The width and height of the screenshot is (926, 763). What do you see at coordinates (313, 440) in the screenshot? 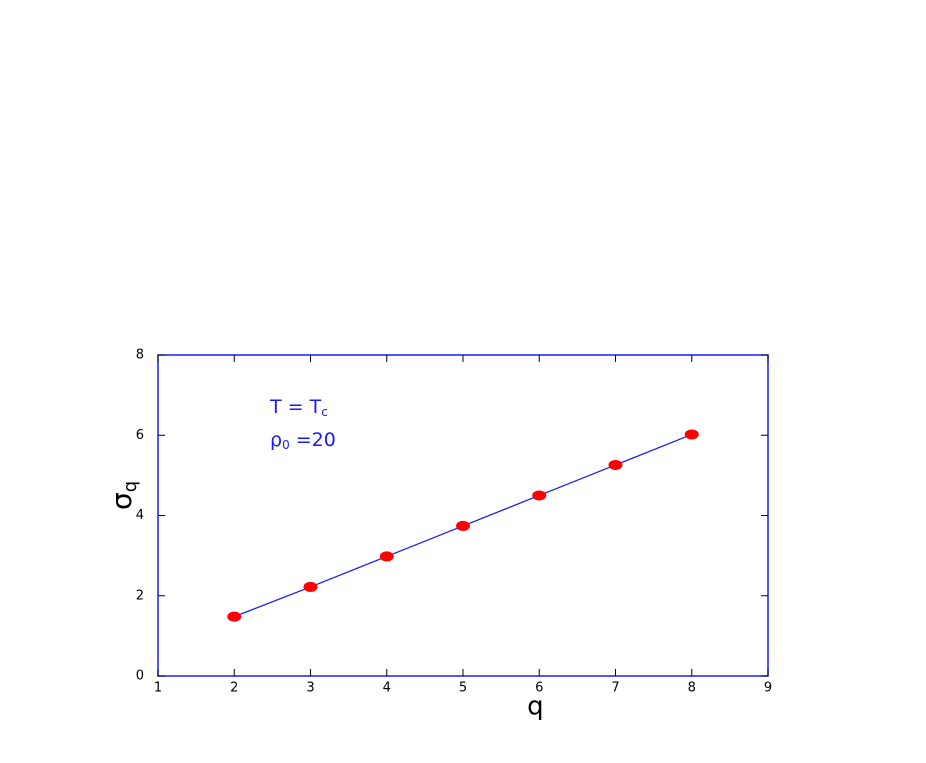
I see `annotation-text: =20` at bounding box center [313, 440].